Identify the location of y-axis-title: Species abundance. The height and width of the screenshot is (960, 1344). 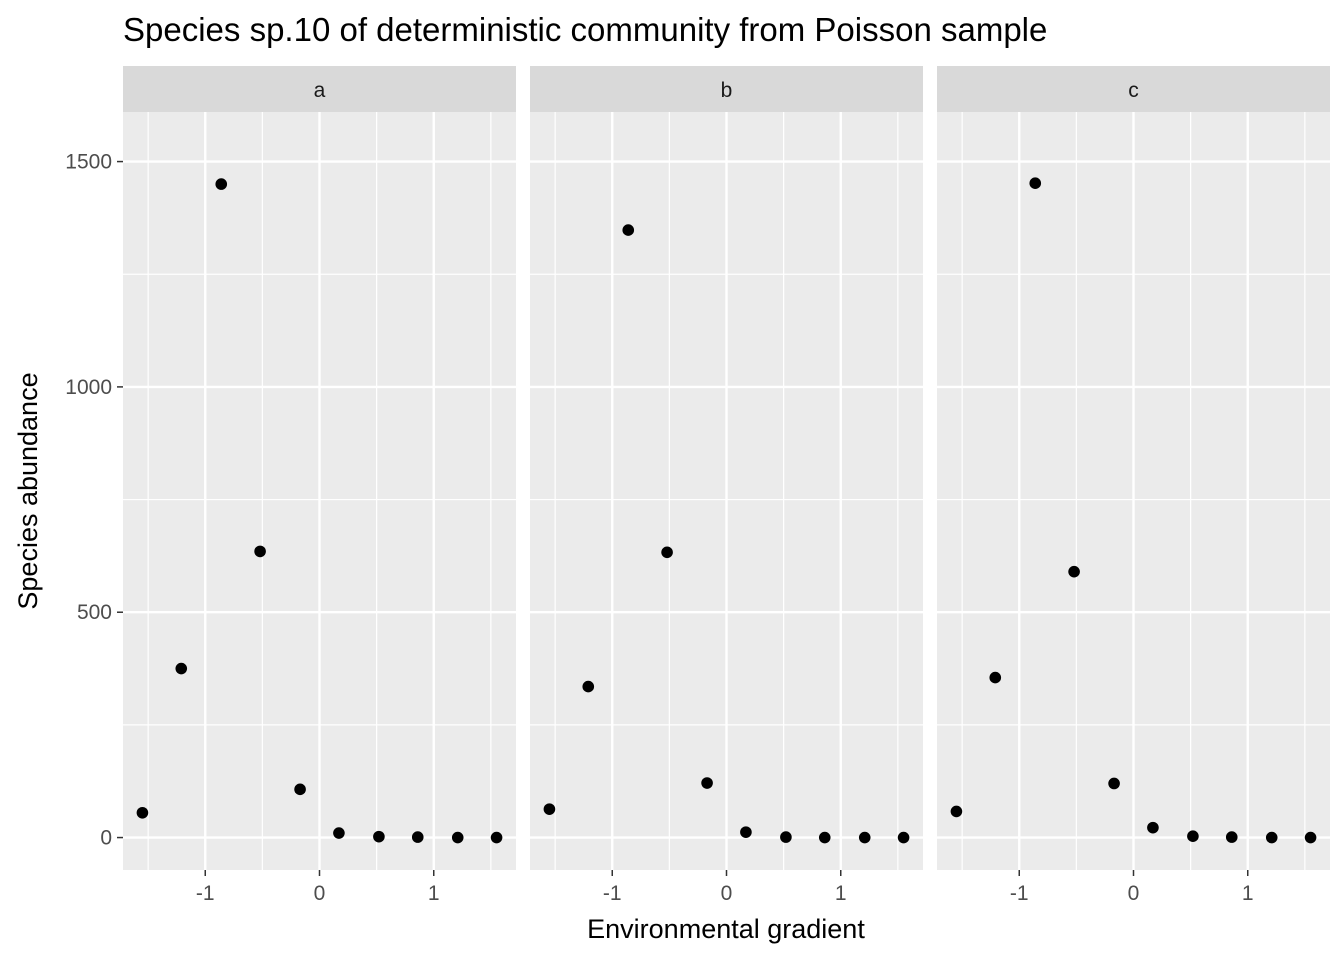
(28, 490).